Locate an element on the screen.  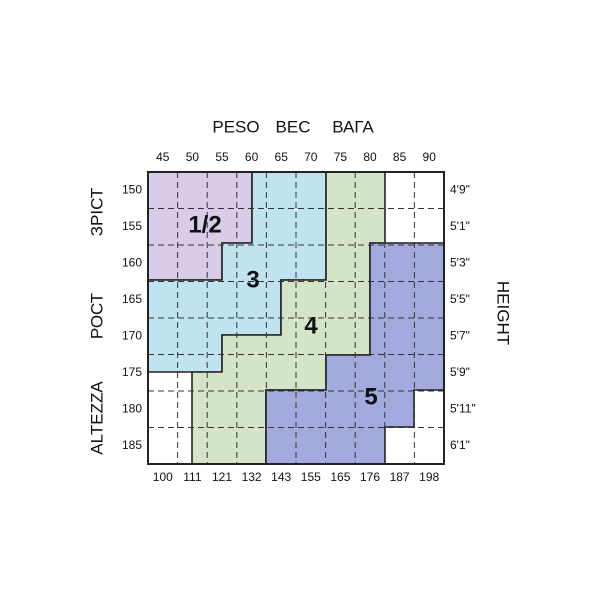
title-word: ВЕС is located at coordinates (293, 126).